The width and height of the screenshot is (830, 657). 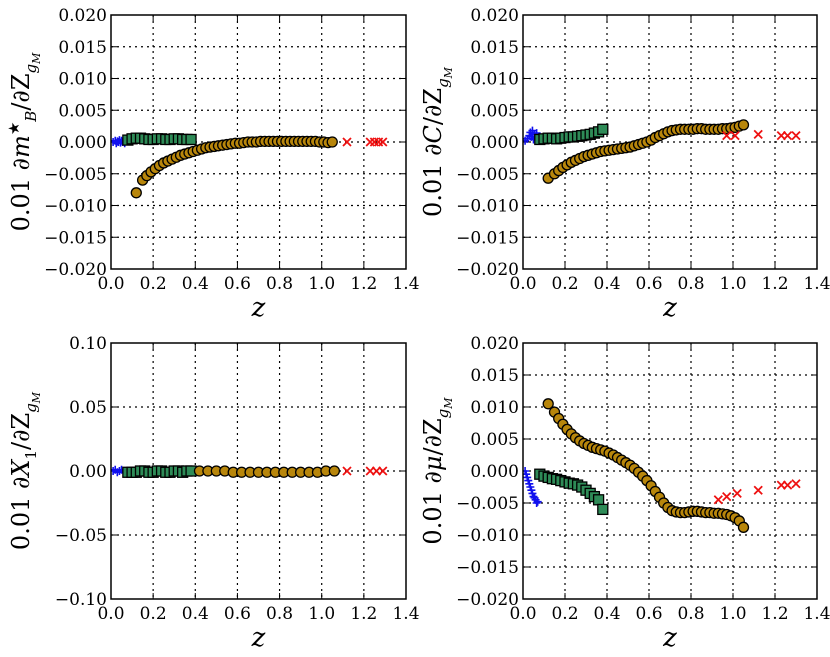 I want to click on svg-text: 0.01 ∂μ/∂ZgM, so click(x=437, y=471).